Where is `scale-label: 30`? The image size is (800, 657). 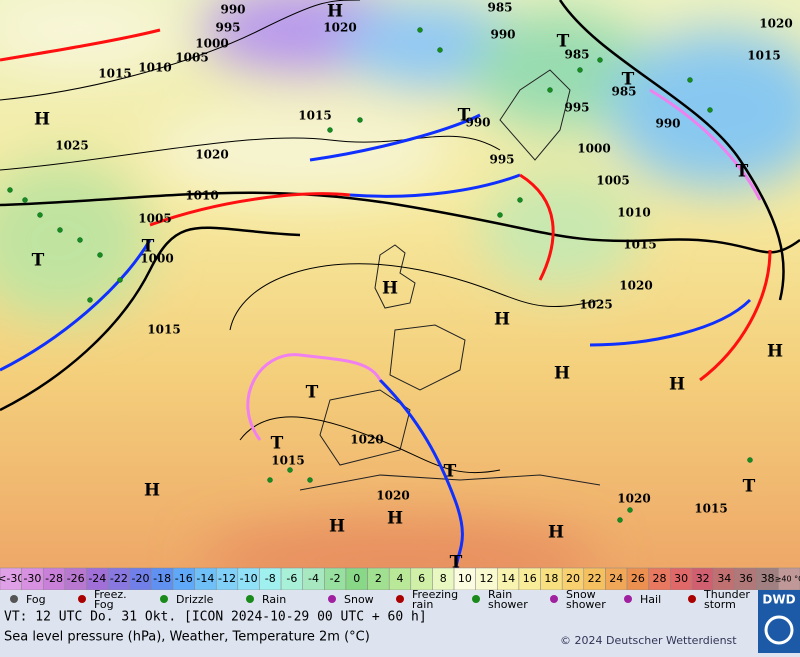 scale-label: 30 is located at coordinates (681, 578).